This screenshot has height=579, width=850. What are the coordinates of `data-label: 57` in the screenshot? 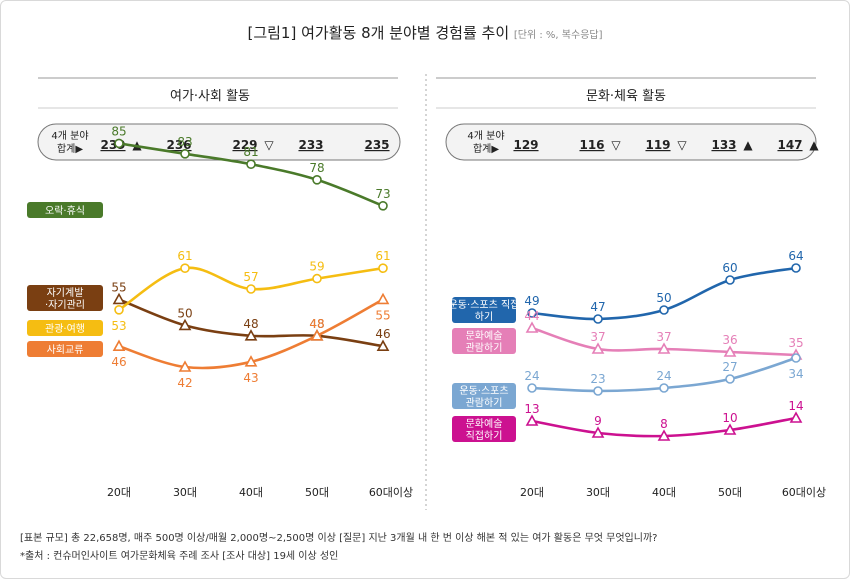 It's located at (250, 277).